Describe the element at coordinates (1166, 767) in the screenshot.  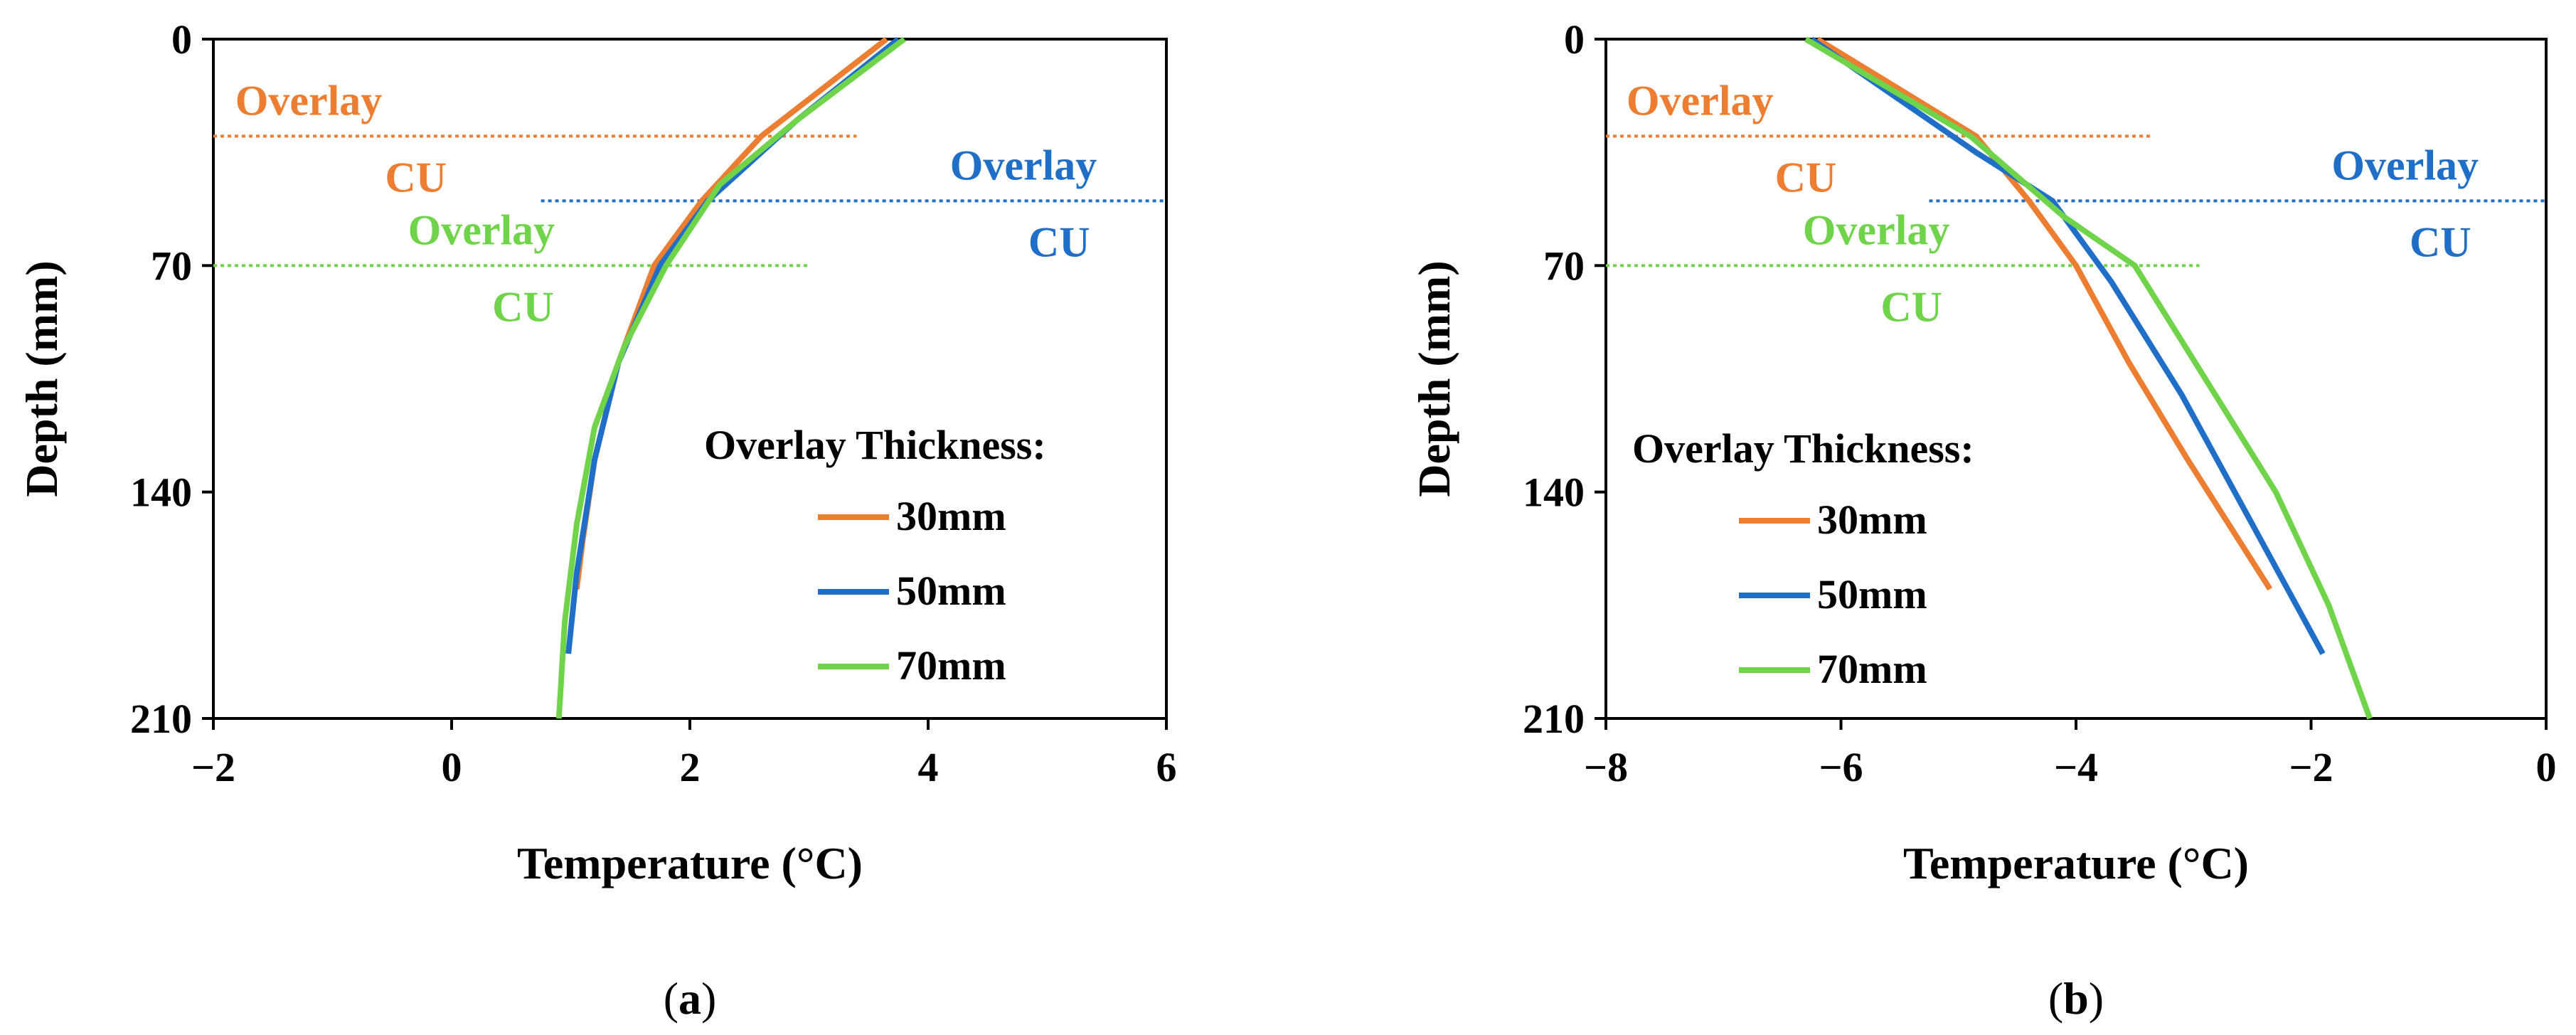
I see `x-tick-label: 6` at that location.